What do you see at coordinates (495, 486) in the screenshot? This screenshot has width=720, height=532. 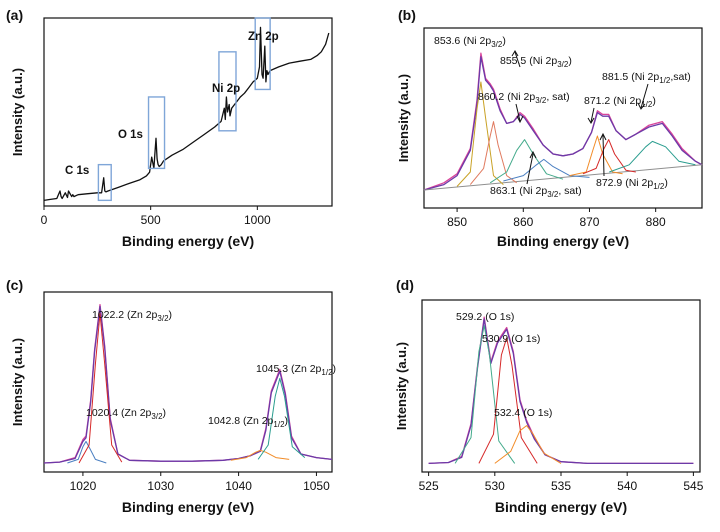 I see `panel-d-x-tick-label-530: 530` at bounding box center [495, 486].